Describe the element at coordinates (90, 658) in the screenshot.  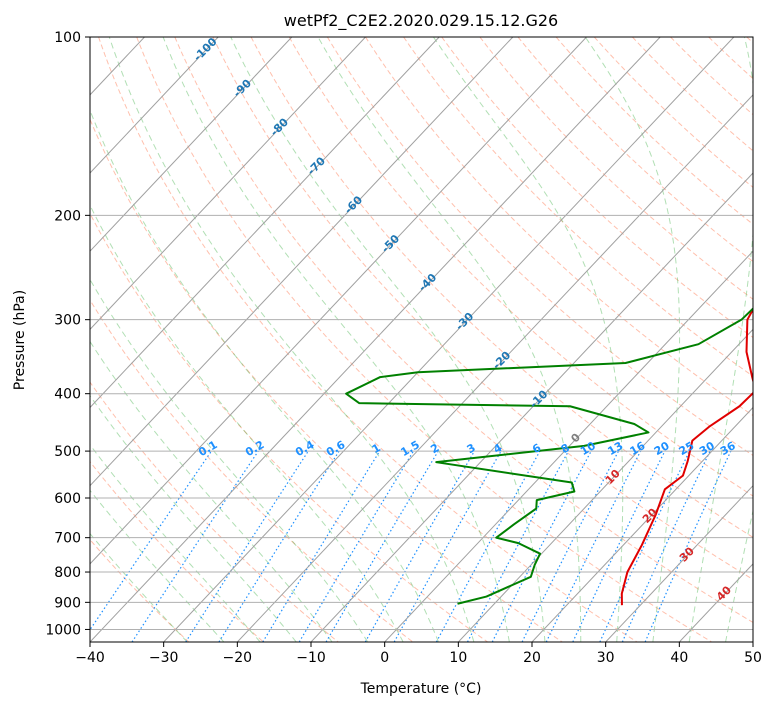
I see `x-tick-label: −40` at that location.